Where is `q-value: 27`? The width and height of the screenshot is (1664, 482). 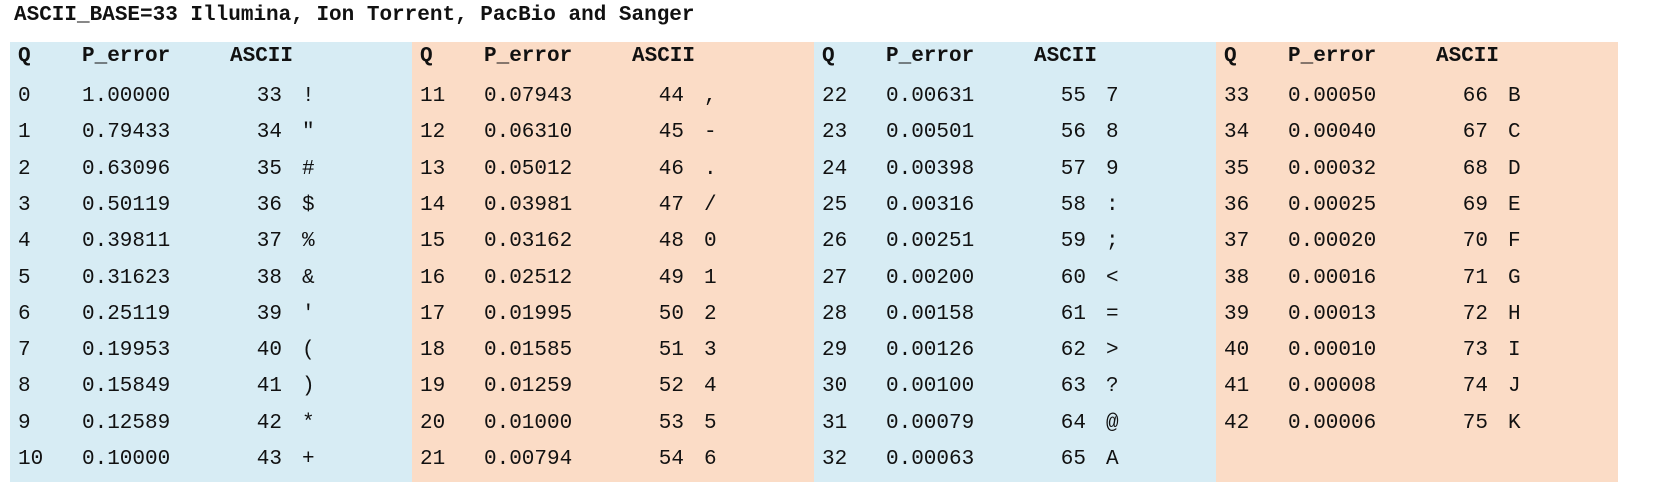
q-value: 27 is located at coordinates (835, 278).